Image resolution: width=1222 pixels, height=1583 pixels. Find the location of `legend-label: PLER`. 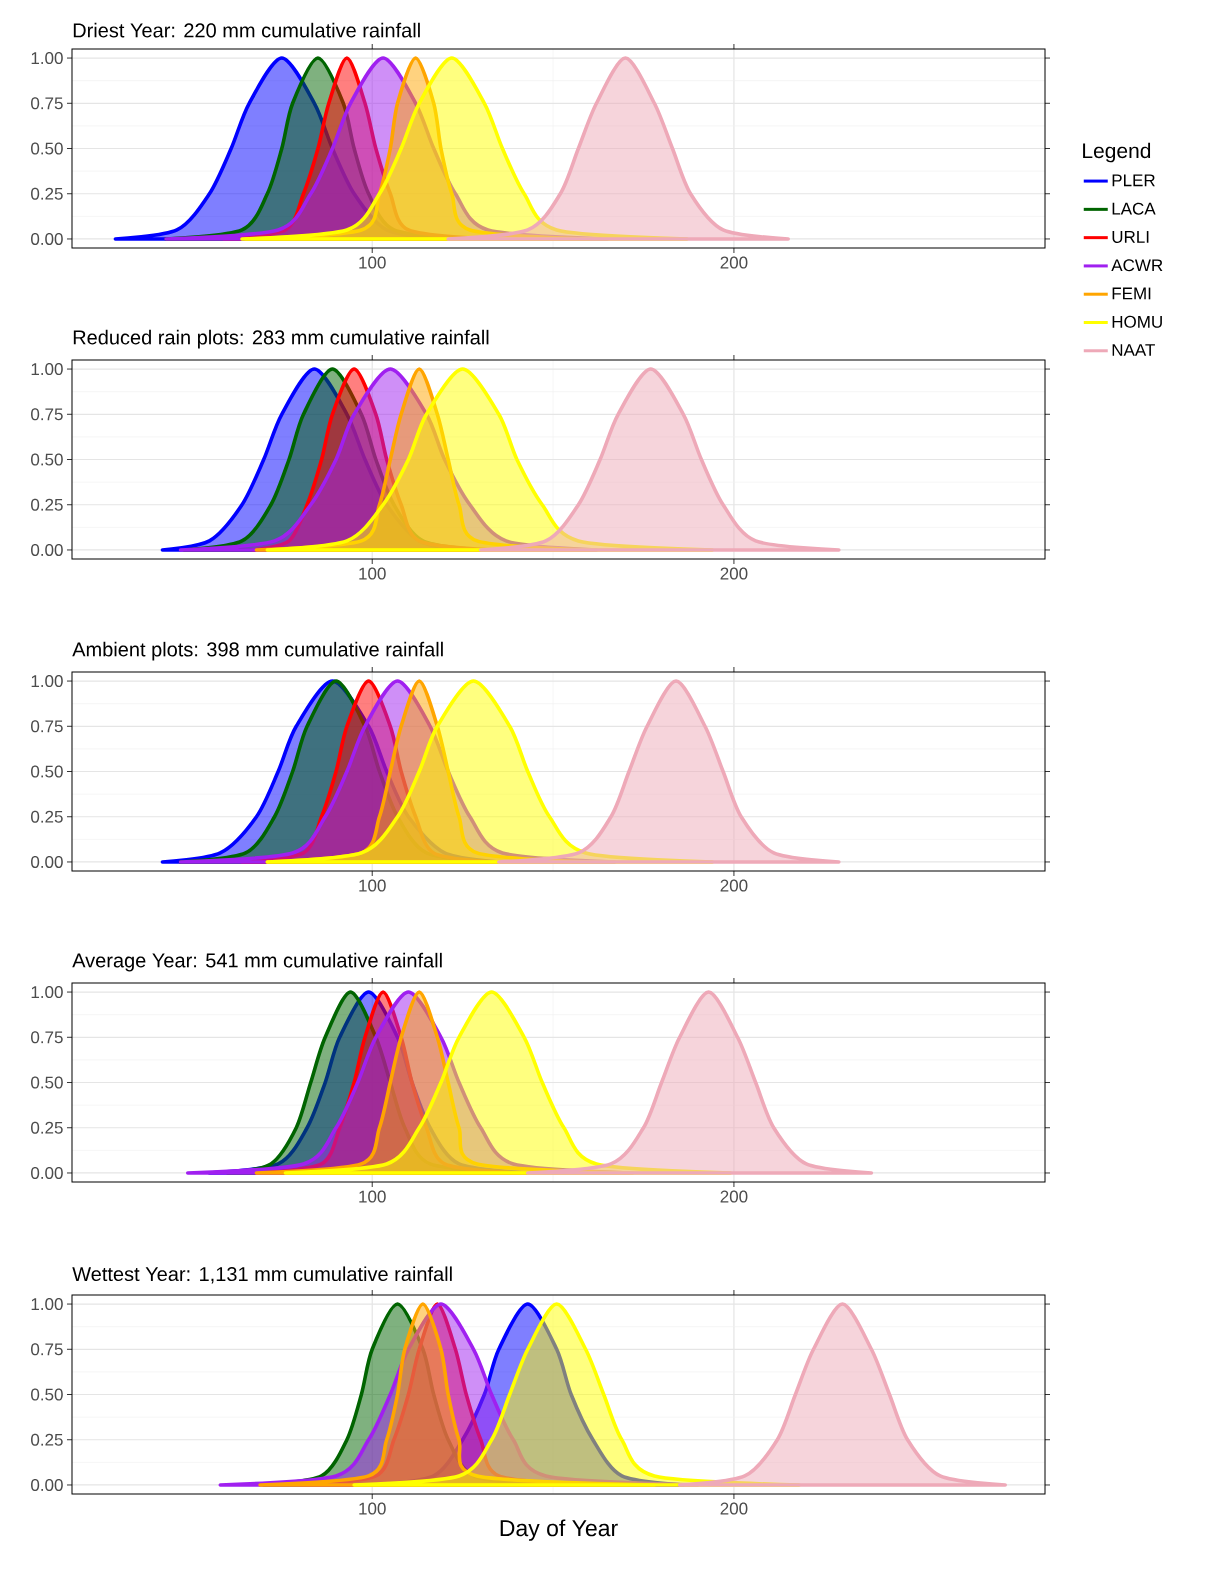

legend-label: PLER is located at coordinates (1133, 180).